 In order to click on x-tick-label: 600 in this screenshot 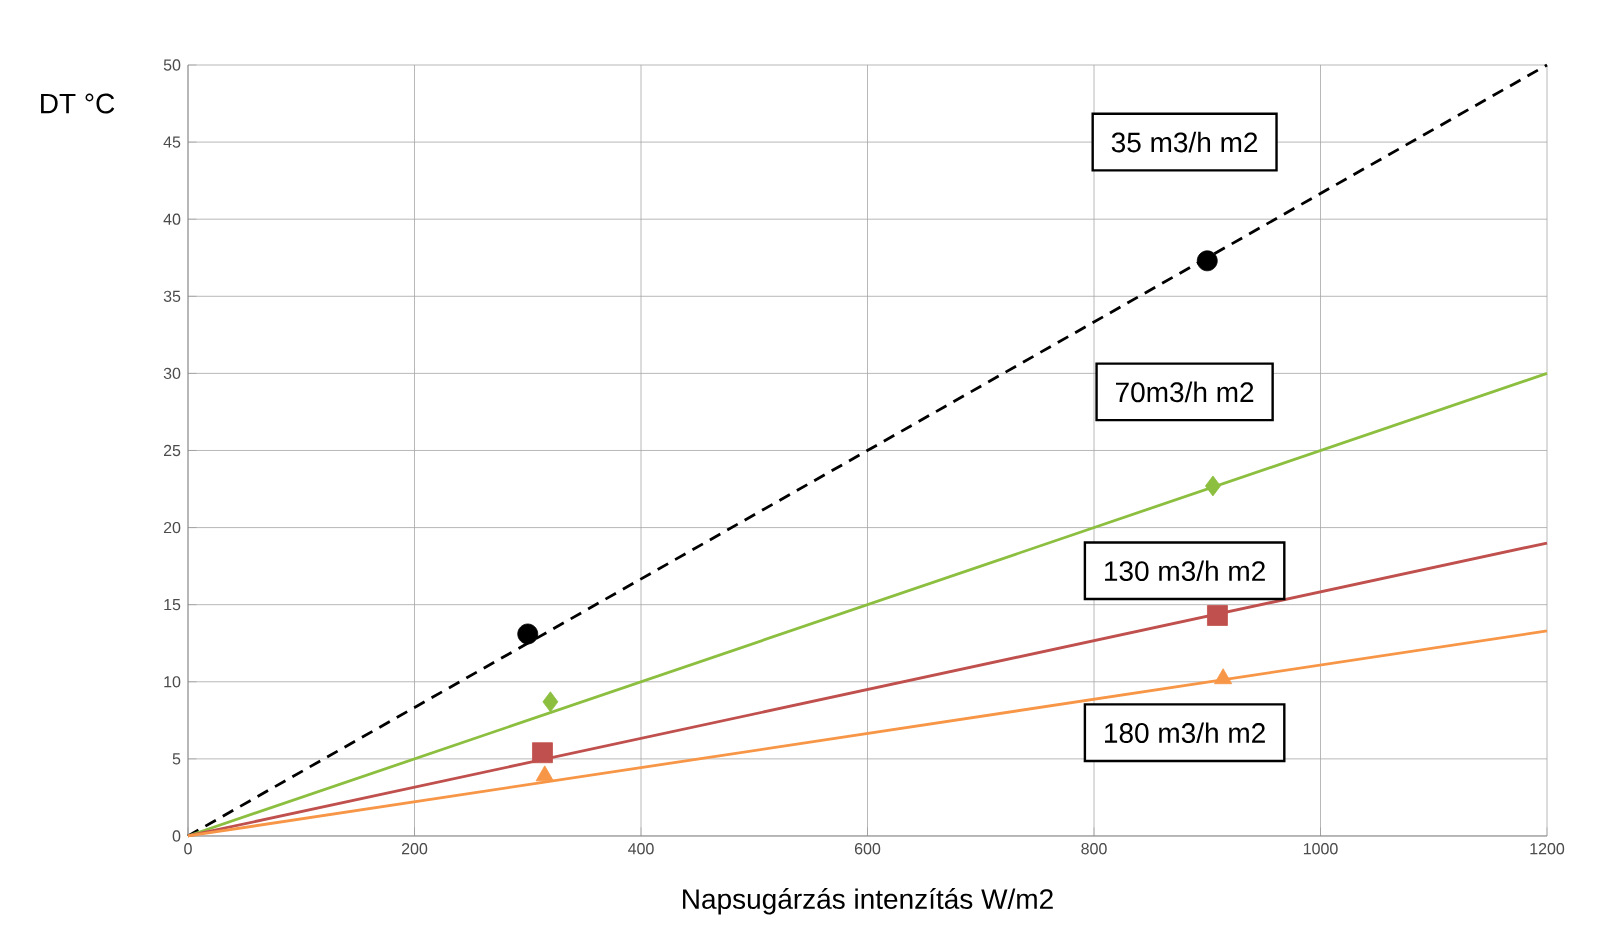, I will do `click(867, 849)`.